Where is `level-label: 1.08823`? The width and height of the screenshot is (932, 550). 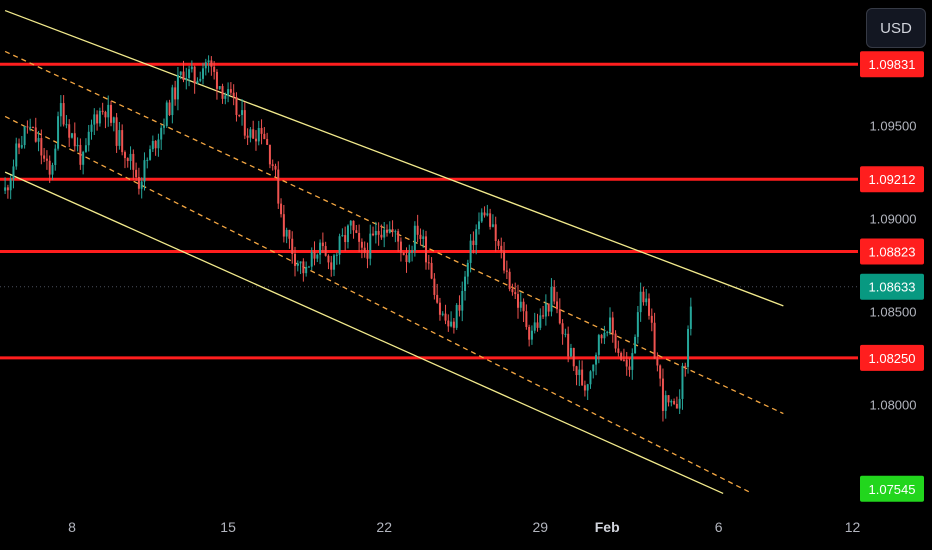 level-label: 1.08823 is located at coordinates (892, 251).